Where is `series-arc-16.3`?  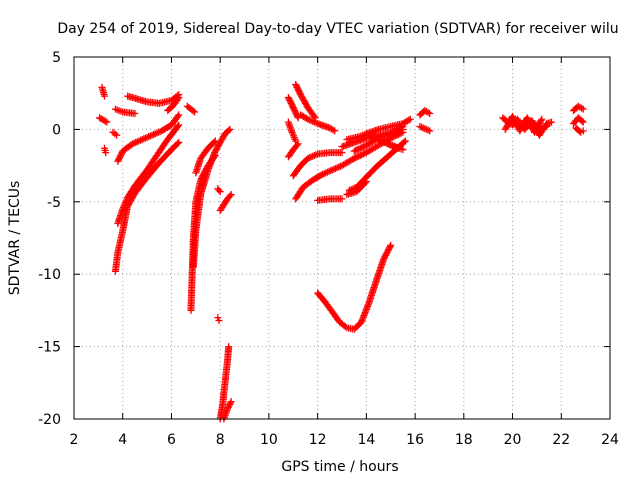
series-arc-16.3 is located at coordinates (425, 113).